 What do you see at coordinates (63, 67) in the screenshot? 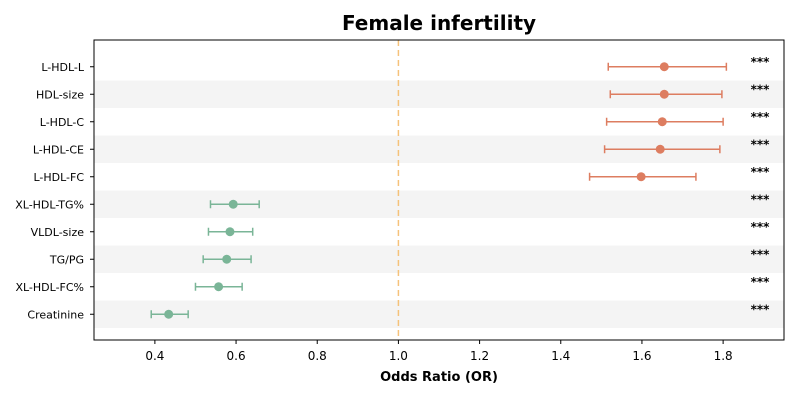
I see `y-tick-label: L-HDL-L` at bounding box center [63, 67].